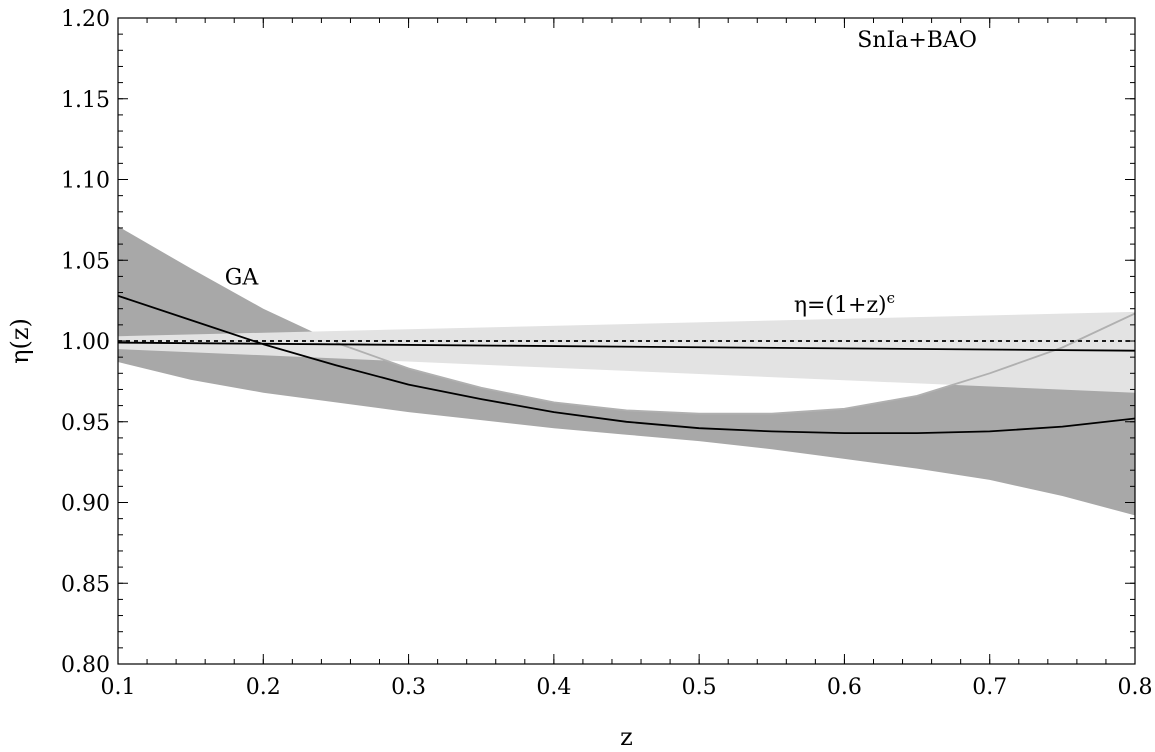  I want to click on x-tick-label: 0.6, so click(844, 687).